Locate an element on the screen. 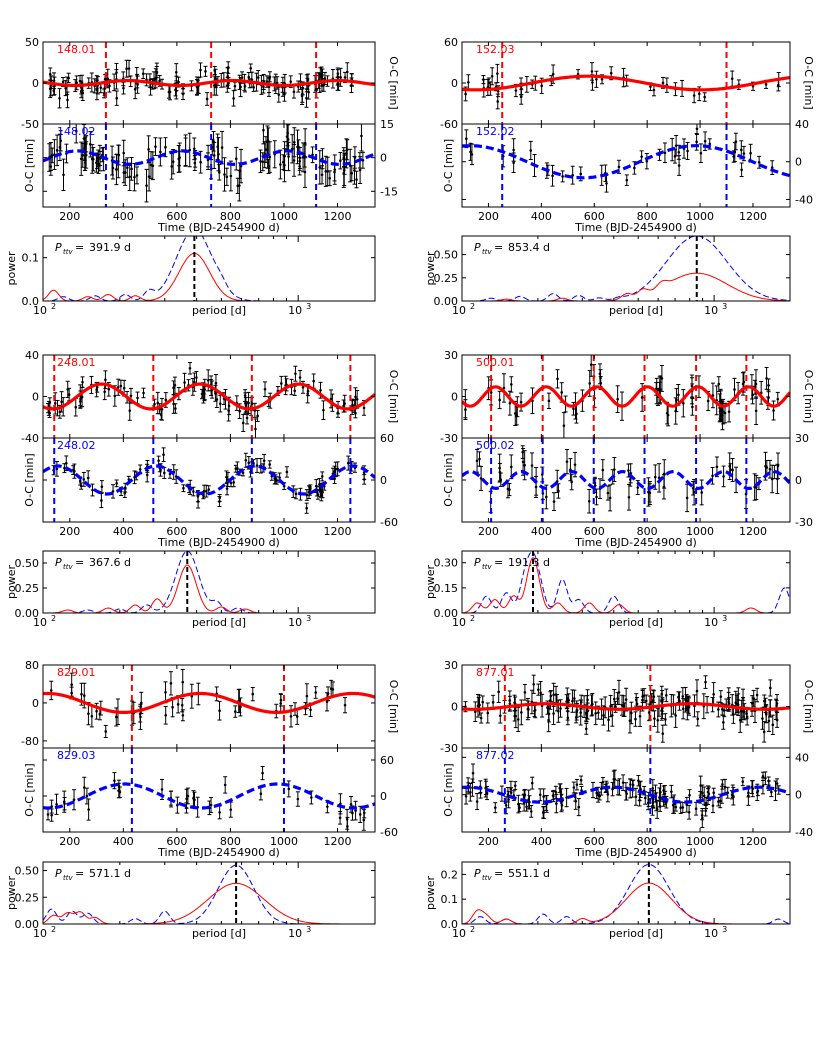 The image size is (830, 1038). y-tick-label: -60 is located at coordinates (389, 522).